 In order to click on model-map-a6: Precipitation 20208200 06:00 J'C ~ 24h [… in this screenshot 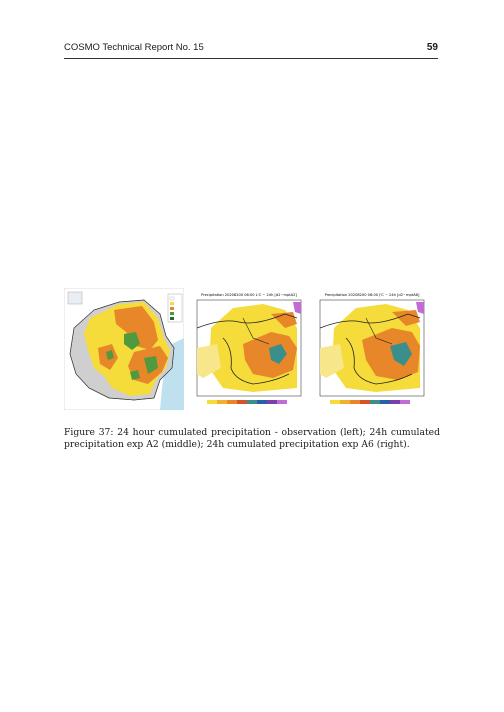, I will do `click(372, 349)`.